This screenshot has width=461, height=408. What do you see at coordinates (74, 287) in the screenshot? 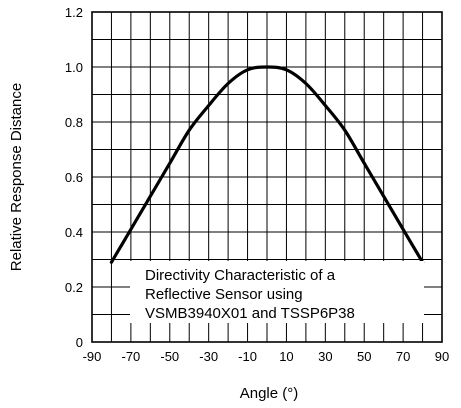
I see `y-tick-label: 0.2` at bounding box center [74, 287].